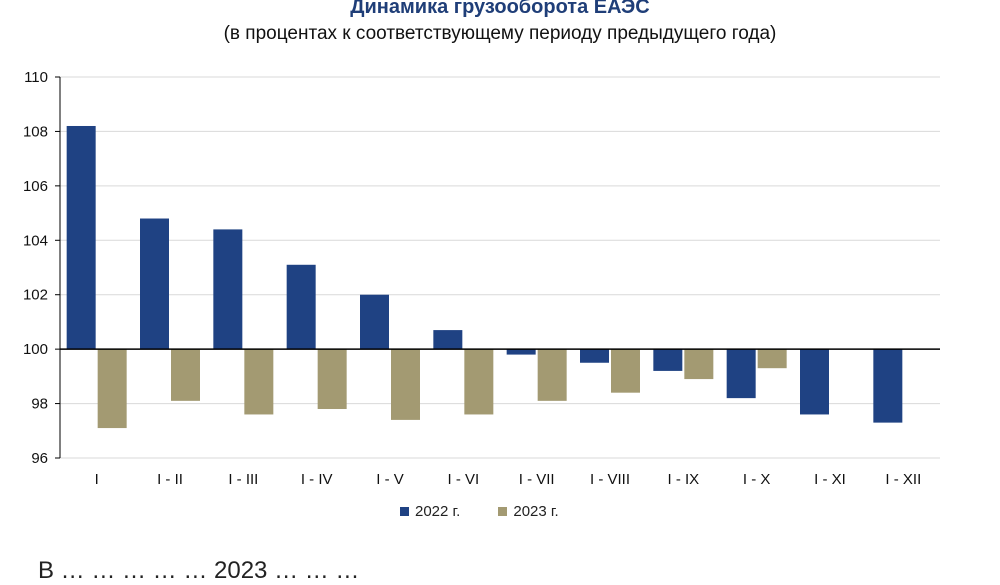 The width and height of the screenshot is (1000, 585). What do you see at coordinates (503, 511) in the screenshot?
I see `legend-swatch-2023` at bounding box center [503, 511].